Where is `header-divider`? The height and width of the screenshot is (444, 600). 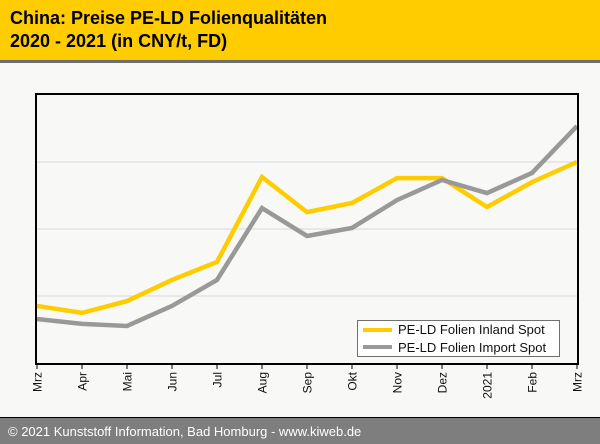 header-divider is located at coordinates (300, 61).